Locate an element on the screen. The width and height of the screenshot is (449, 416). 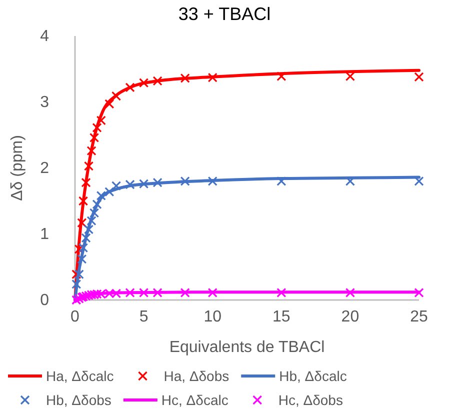
x-tick-label: 15 is located at coordinates (281, 317).